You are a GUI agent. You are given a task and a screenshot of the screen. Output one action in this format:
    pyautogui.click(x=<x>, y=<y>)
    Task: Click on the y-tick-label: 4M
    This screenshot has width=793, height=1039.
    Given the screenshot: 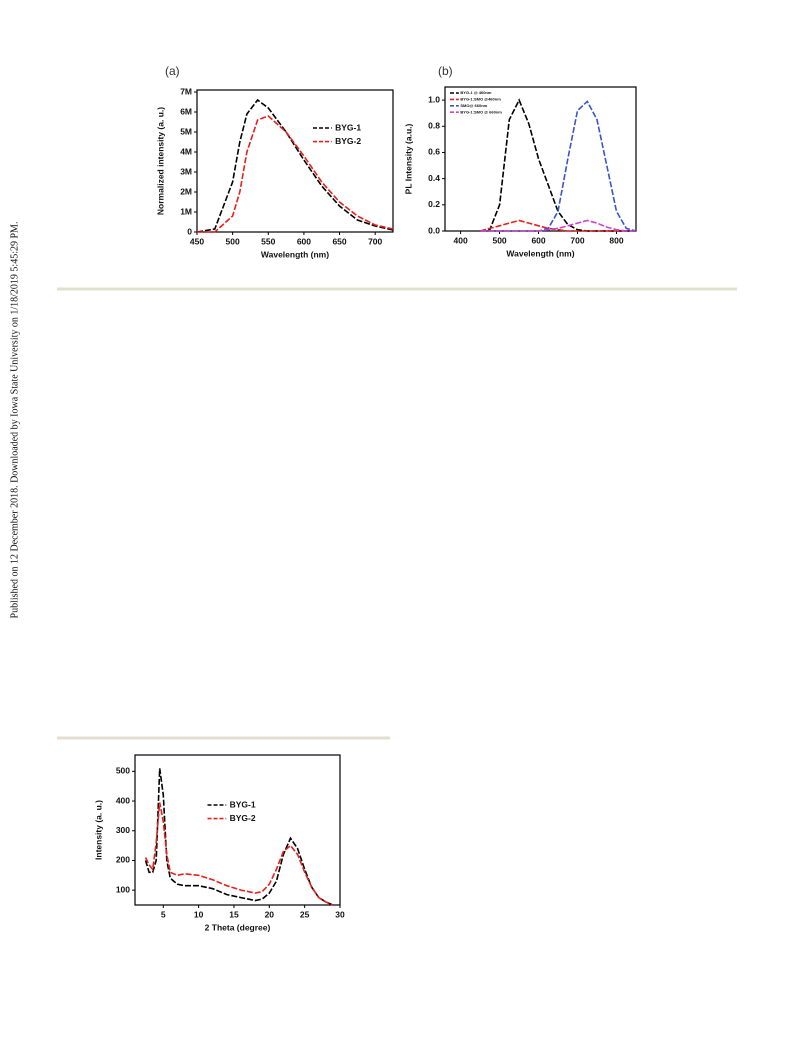 What is the action you would take?
    pyautogui.click(x=186, y=151)
    